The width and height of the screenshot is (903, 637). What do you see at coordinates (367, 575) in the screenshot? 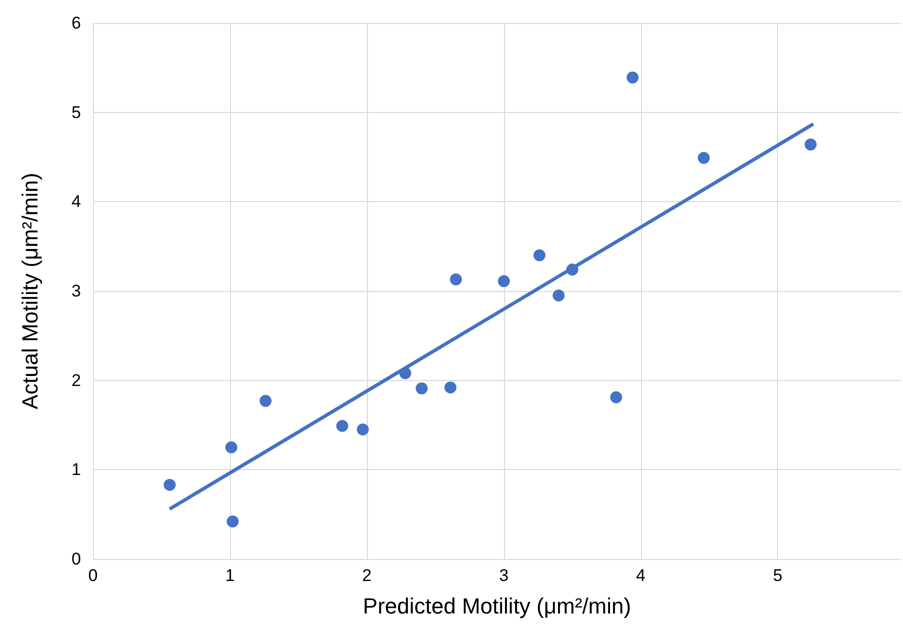
I see `x-tick-label: 2` at bounding box center [367, 575].